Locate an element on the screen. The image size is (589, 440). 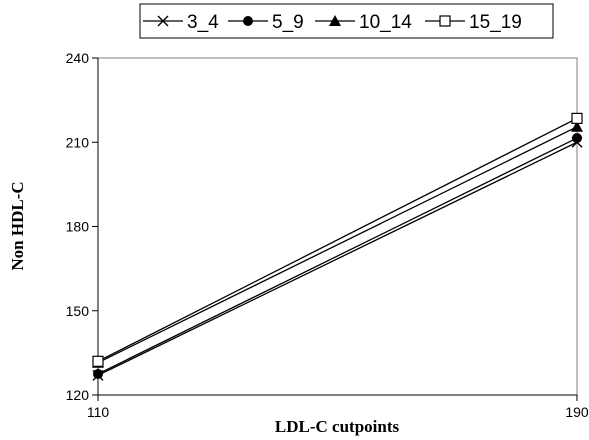
x-tick-label: 110 is located at coordinates (98, 412).